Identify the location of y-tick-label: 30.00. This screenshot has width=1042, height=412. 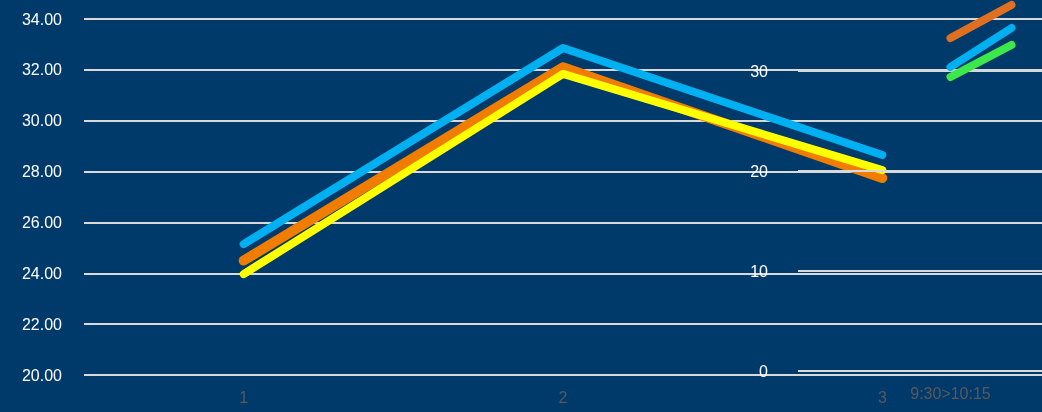
(42, 121).